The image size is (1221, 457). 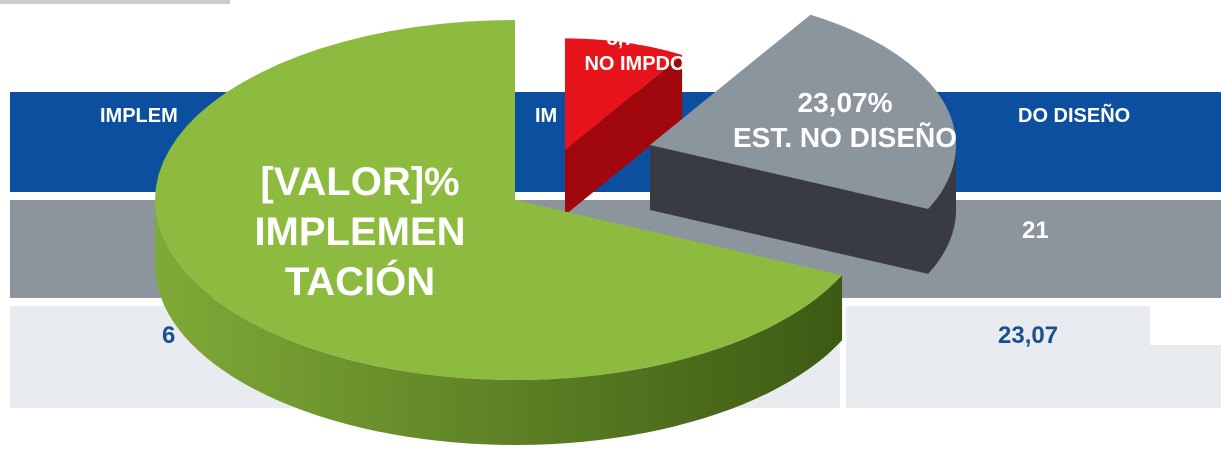 I want to click on data-label: 8,79%, so click(x=635, y=39).